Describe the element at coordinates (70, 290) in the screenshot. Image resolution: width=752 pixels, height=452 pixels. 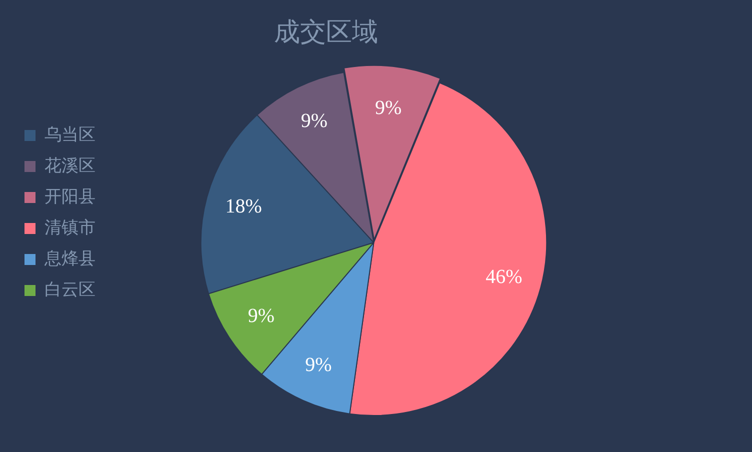
I see `legend-label: 白云区` at that location.